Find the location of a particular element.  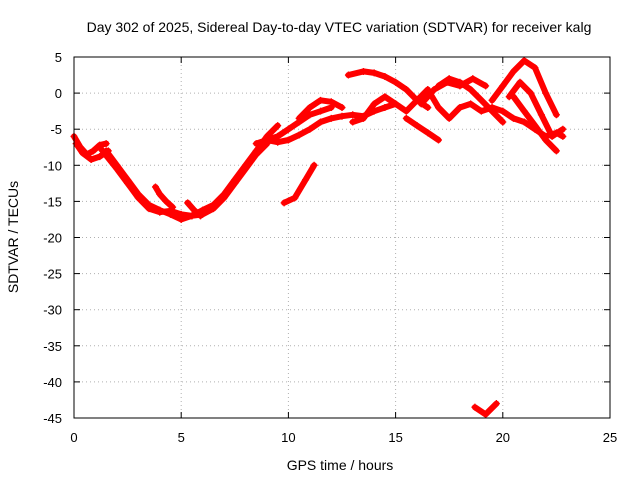

y-tick-label: -20 is located at coordinates (52, 238).